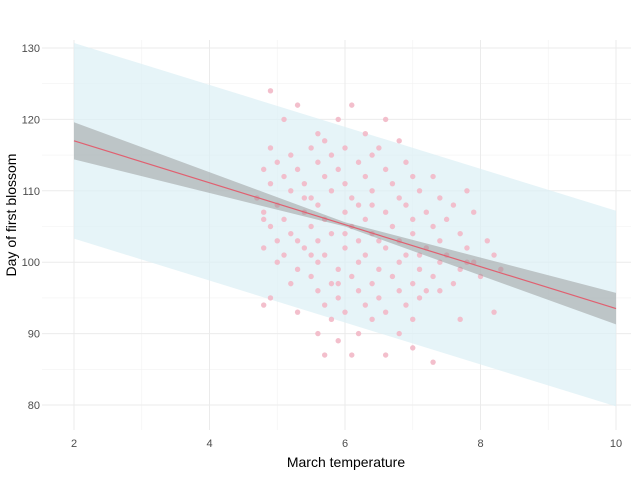 Image resolution: width=635 pixels, height=479 pixels. What do you see at coordinates (480, 444) in the screenshot?
I see `x-tick-label: 8` at bounding box center [480, 444].